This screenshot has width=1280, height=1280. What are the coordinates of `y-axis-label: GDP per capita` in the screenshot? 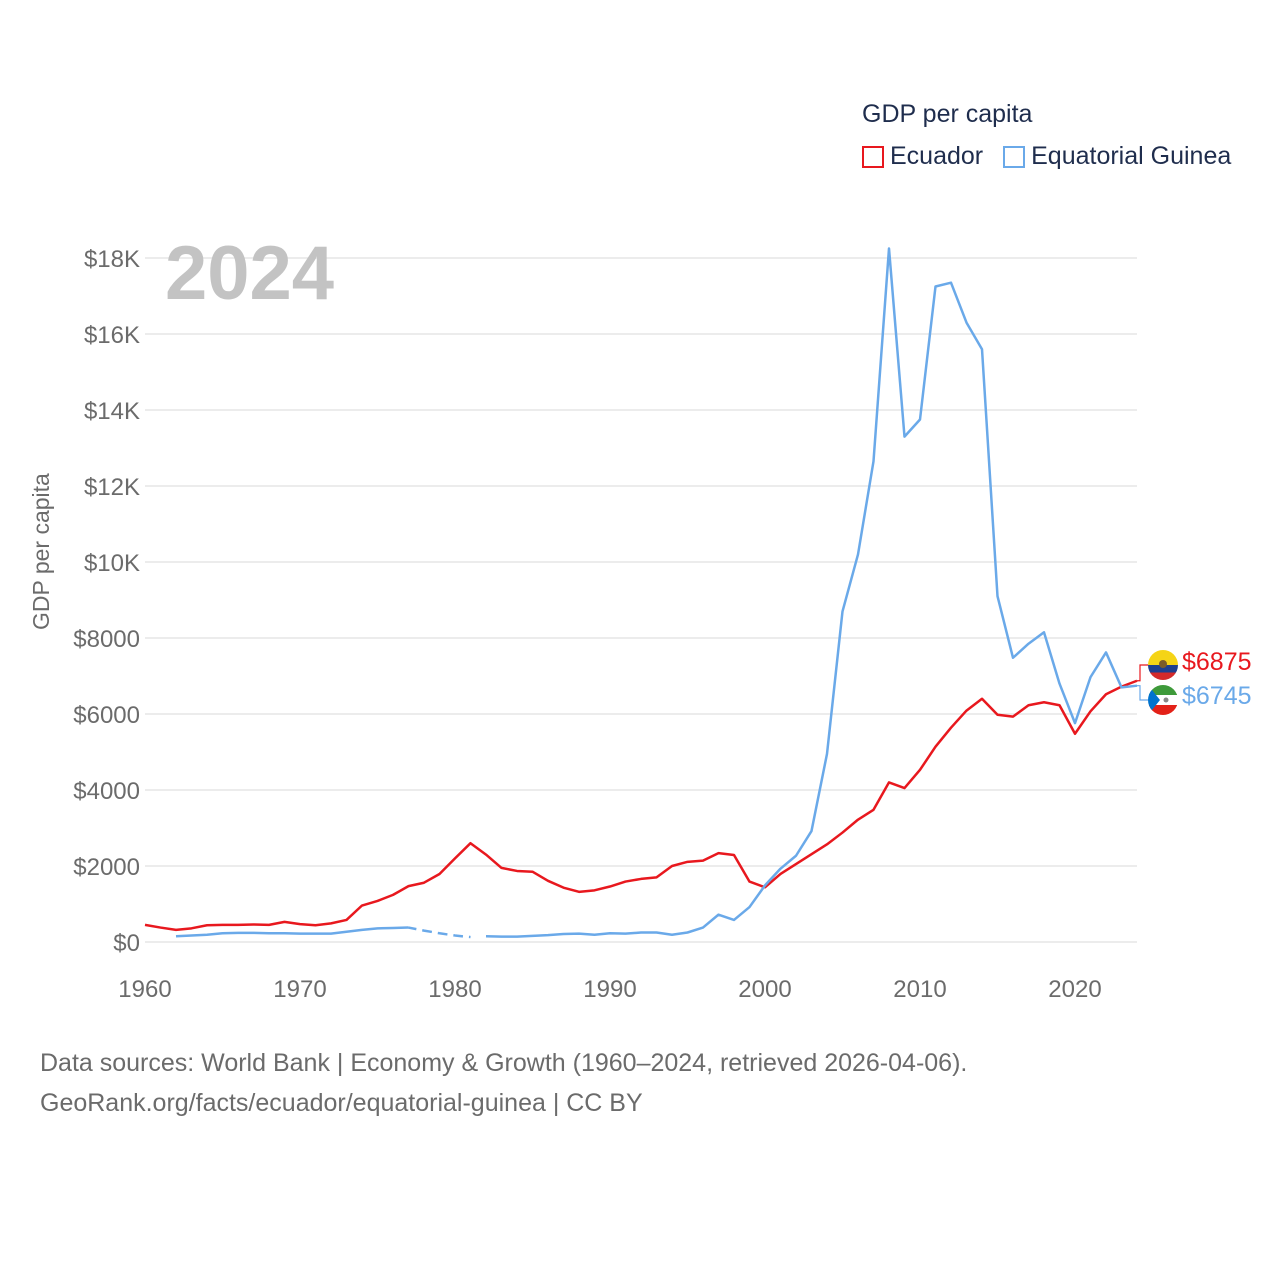 It's located at (41, 551).